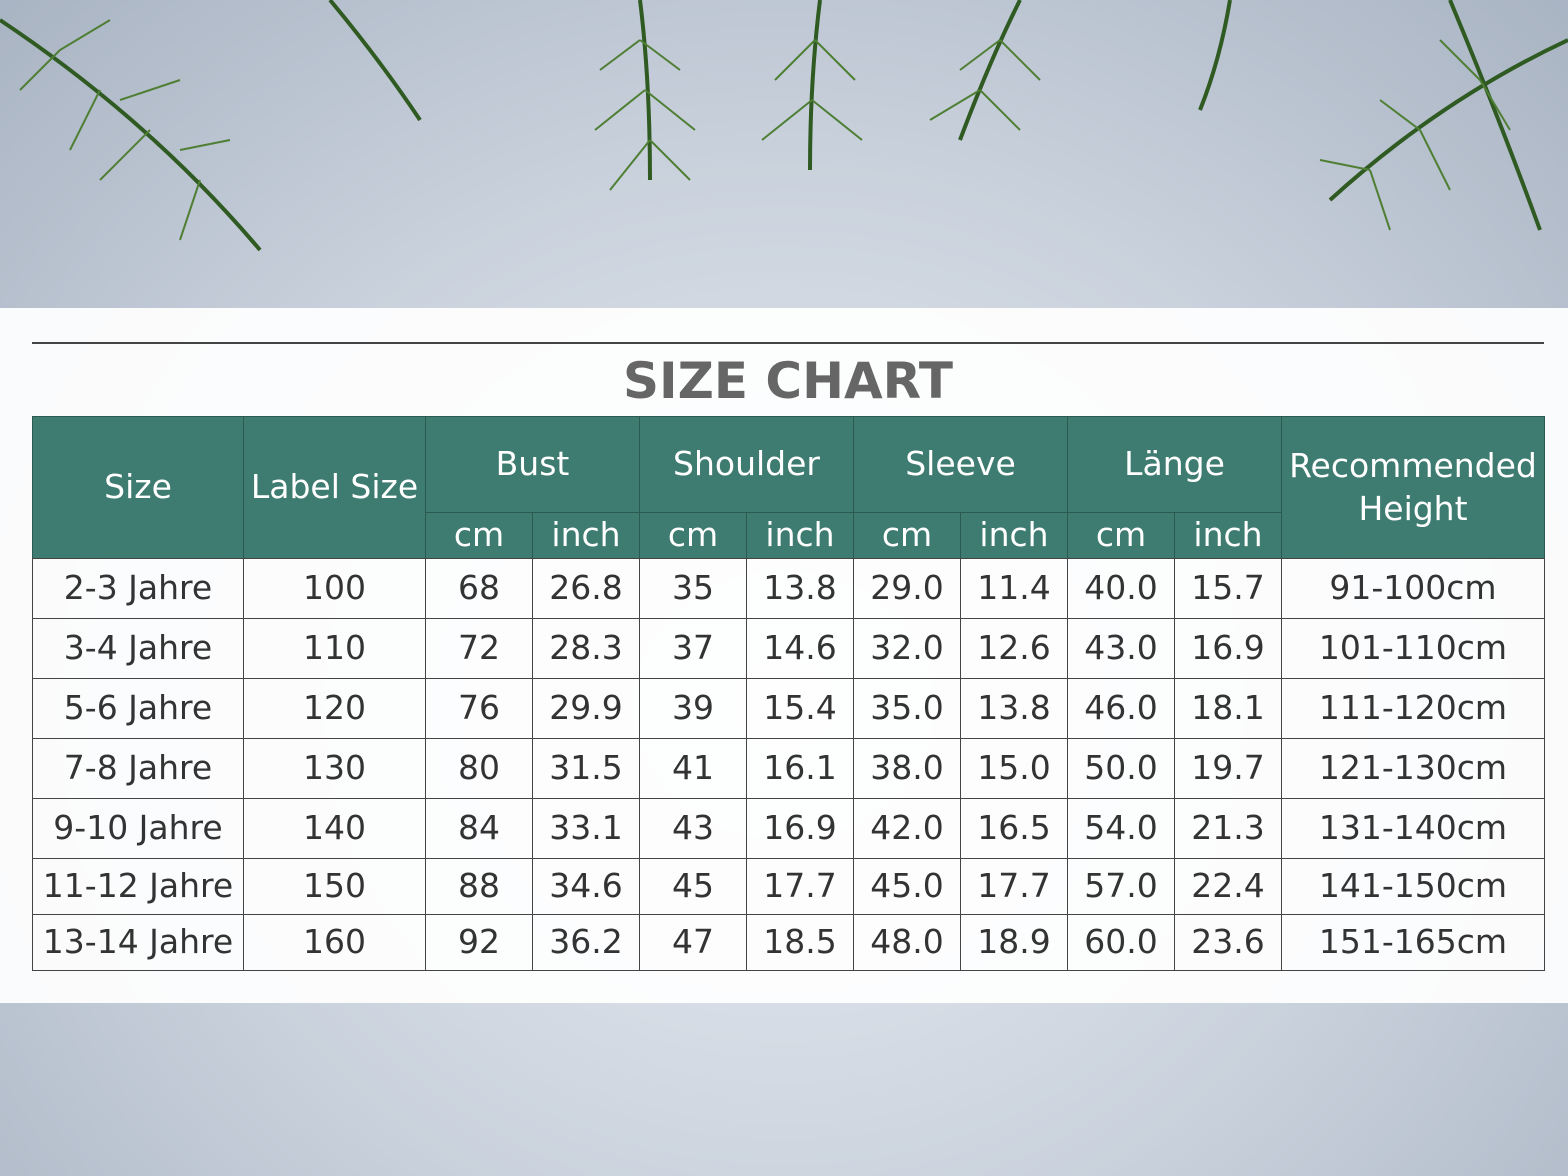  I want to click on table-cell: 60.0, so click(1121, 942).